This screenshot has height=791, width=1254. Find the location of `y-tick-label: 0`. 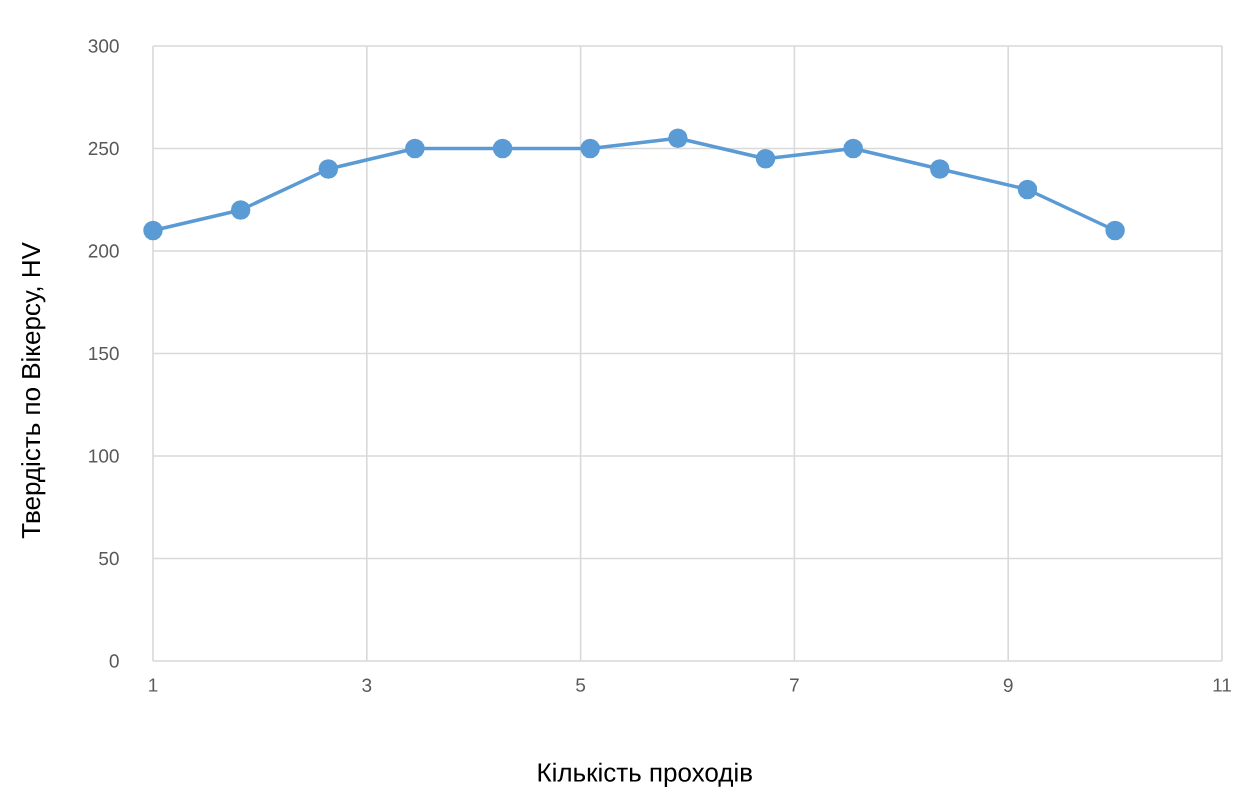

y-tick-label: 0 is located at coordinates (114, 661).